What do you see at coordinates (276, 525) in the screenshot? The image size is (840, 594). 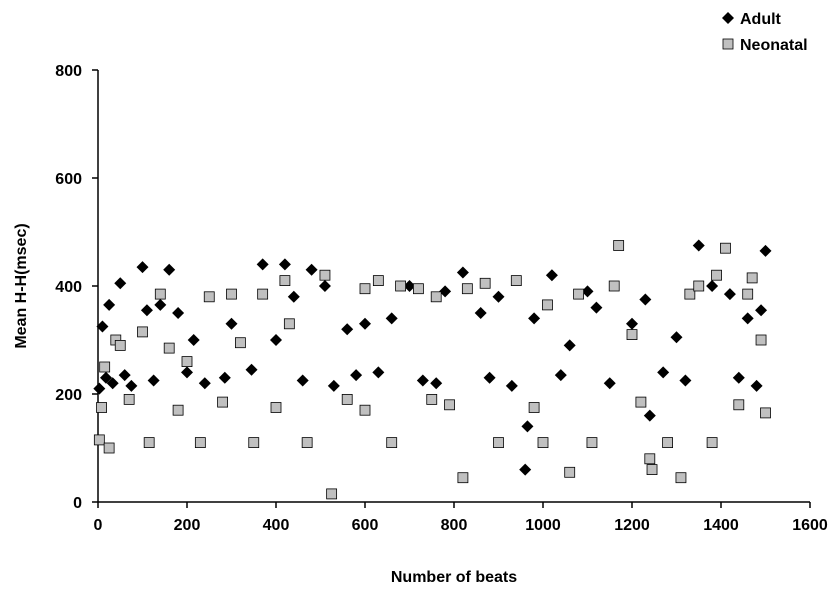 I see `x-tick-label: 400` at bounding box center [276, 525].